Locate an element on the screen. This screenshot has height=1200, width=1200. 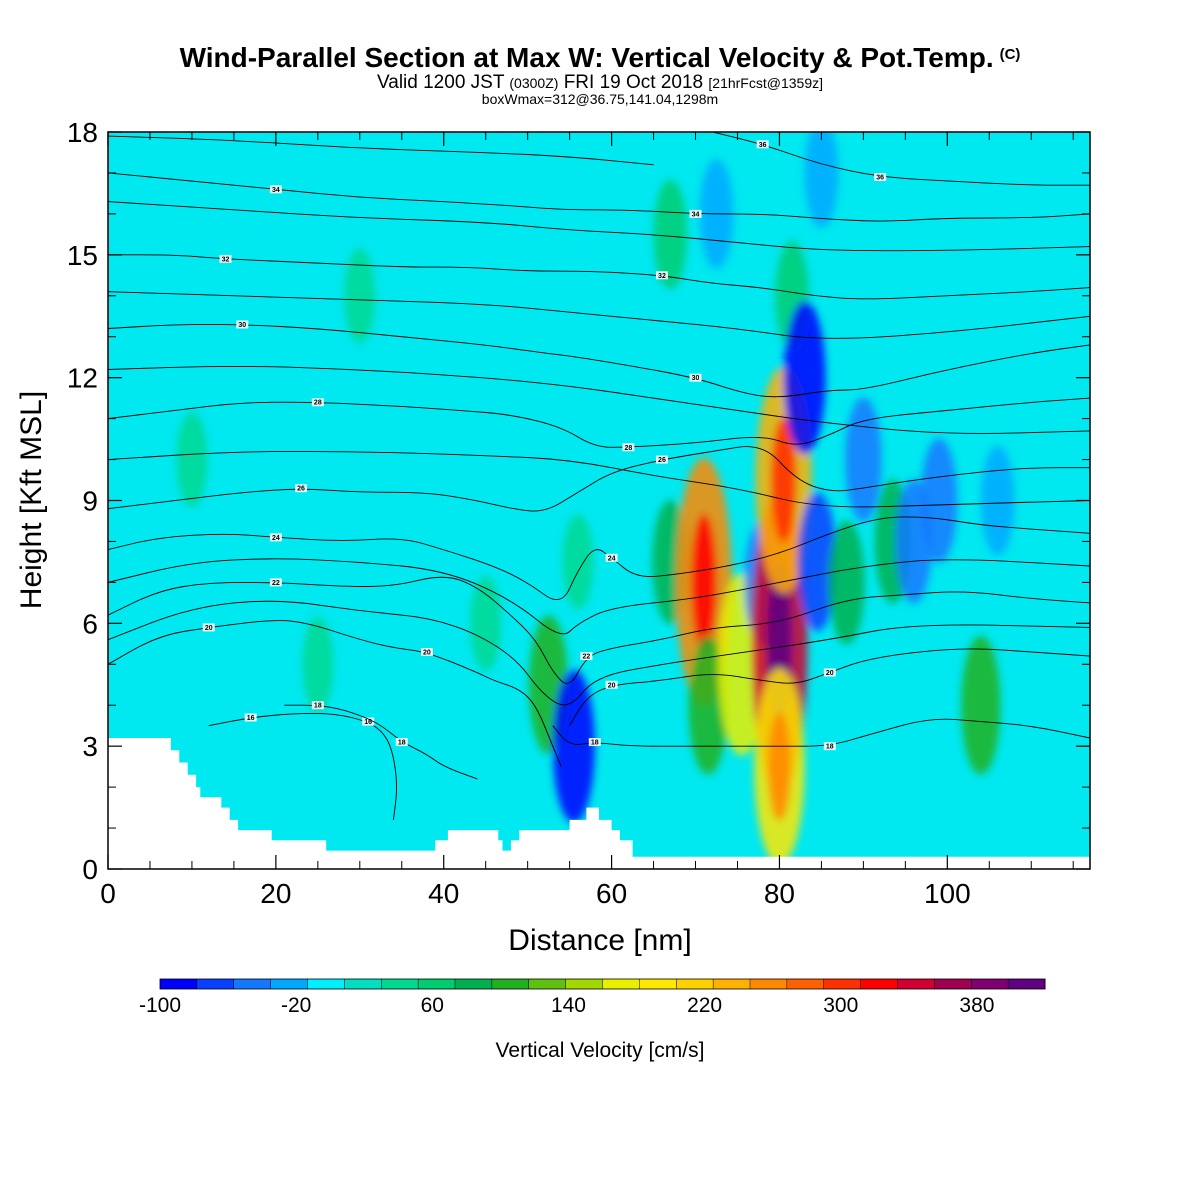
contour-label: 26 is located at coordinates (301, 489).